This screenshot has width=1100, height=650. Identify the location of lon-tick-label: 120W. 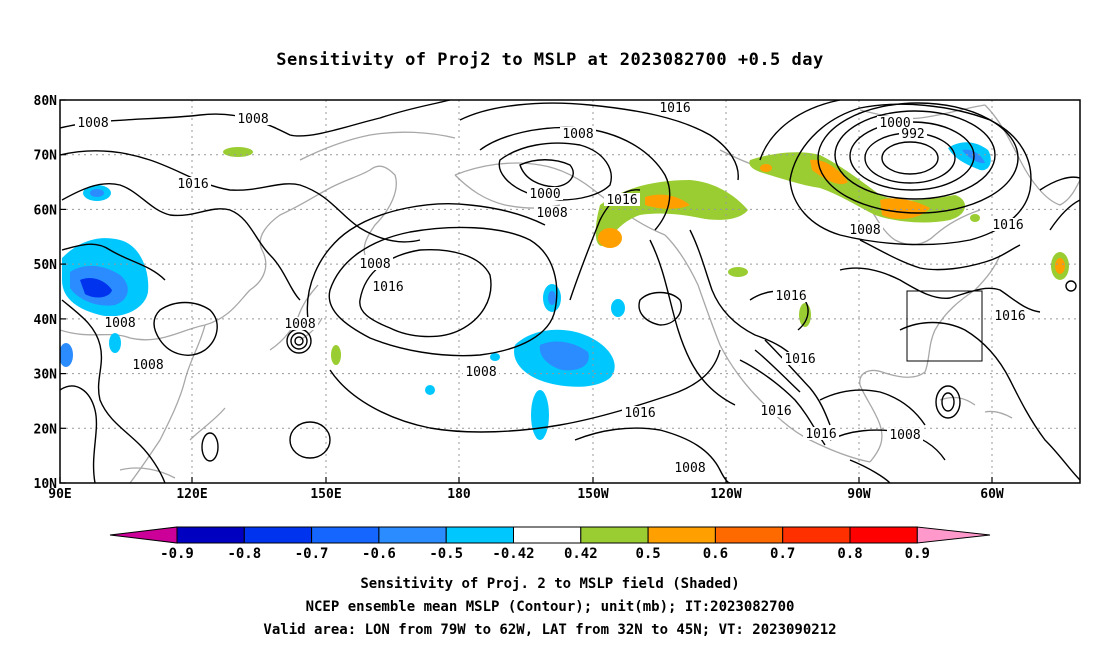
(725, 494).